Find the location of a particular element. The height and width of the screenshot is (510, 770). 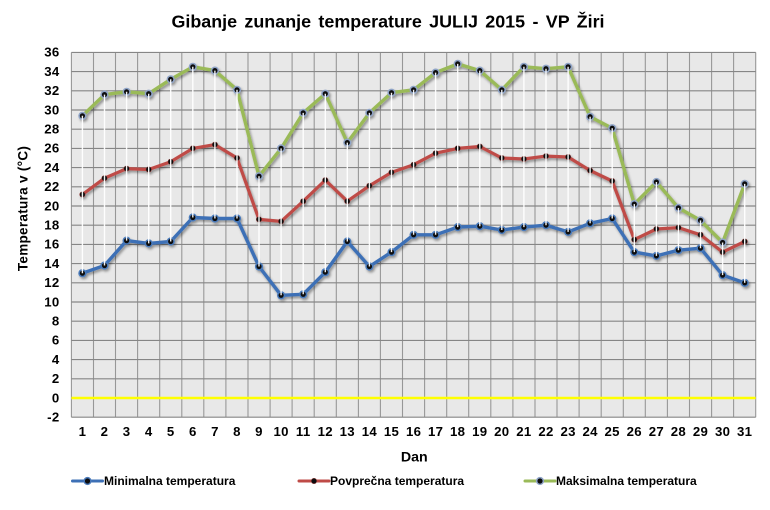

svg-text: 3 is located at coordinates (127, 431).